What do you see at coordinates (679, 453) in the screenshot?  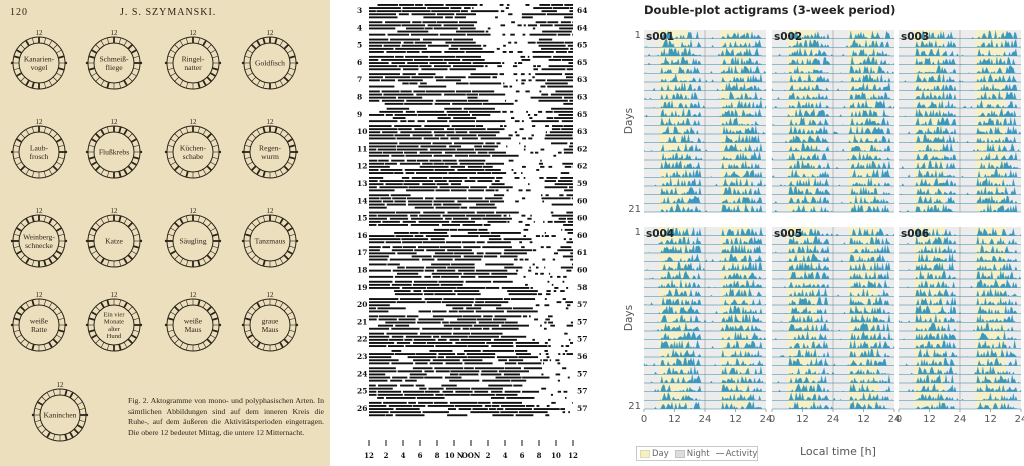 I see `legend-night-swatch` at bounding box center [679, 453].